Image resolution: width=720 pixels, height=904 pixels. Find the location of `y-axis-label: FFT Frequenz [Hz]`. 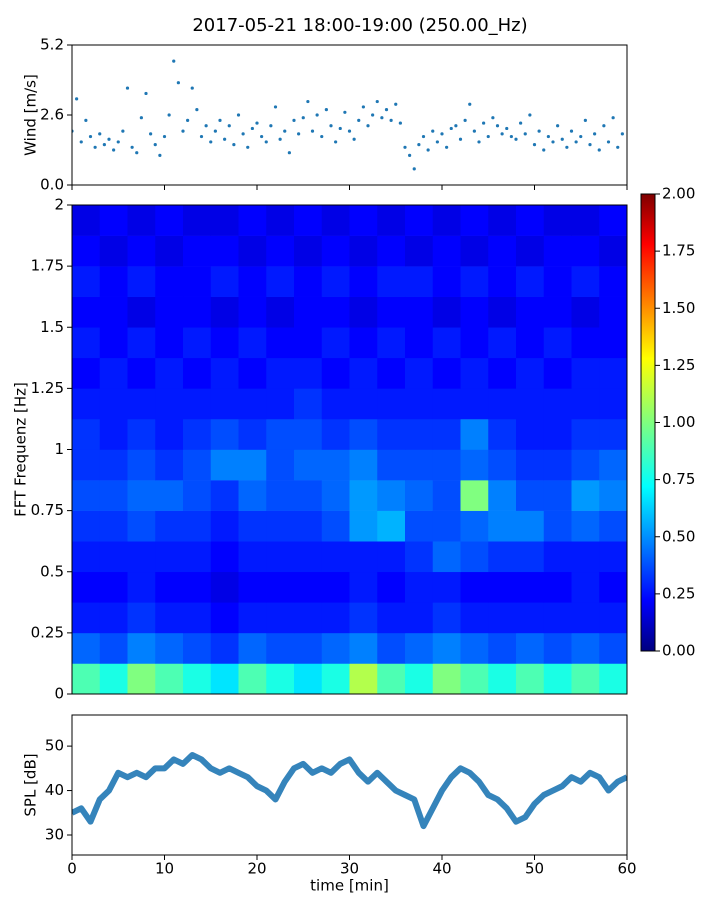

y-axis-label: FFT Frequenz [Hz] is located at coordinates (21, 449).